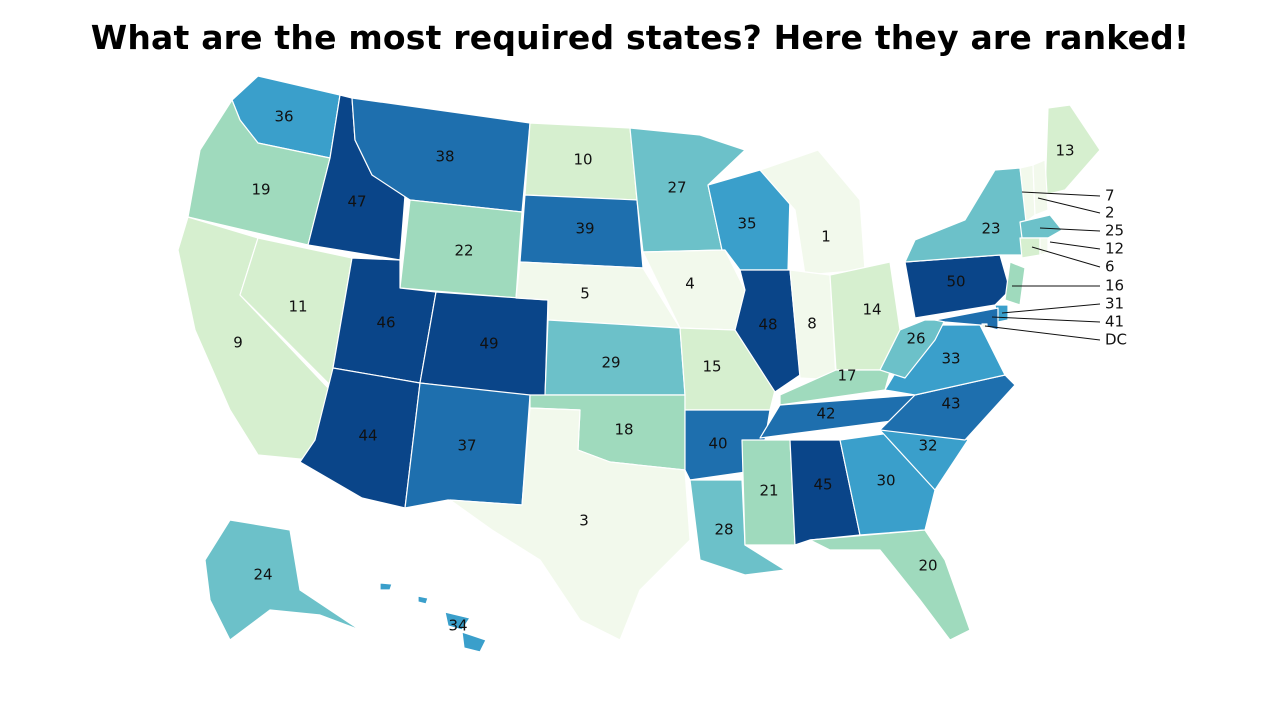 Image resolution: width=1280 pixels, height=720 pixels. What do you see at coordinates (570, 524) in the screenshot?
I see `state-tx` at bounding box center [570, 524].